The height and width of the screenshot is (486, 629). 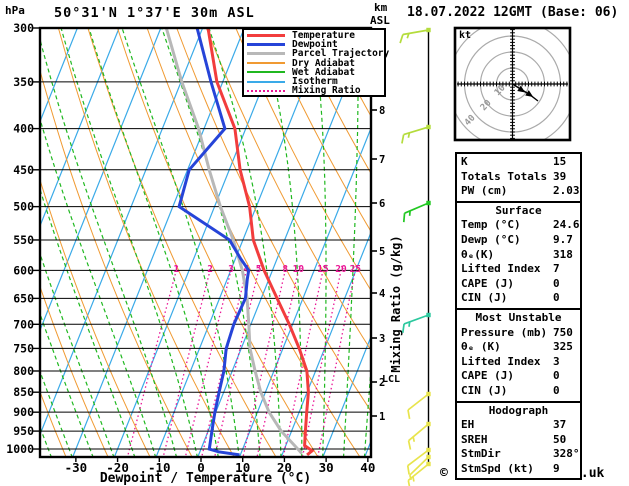 I want to click on svg-text: -30, so click(x=76, y=467).